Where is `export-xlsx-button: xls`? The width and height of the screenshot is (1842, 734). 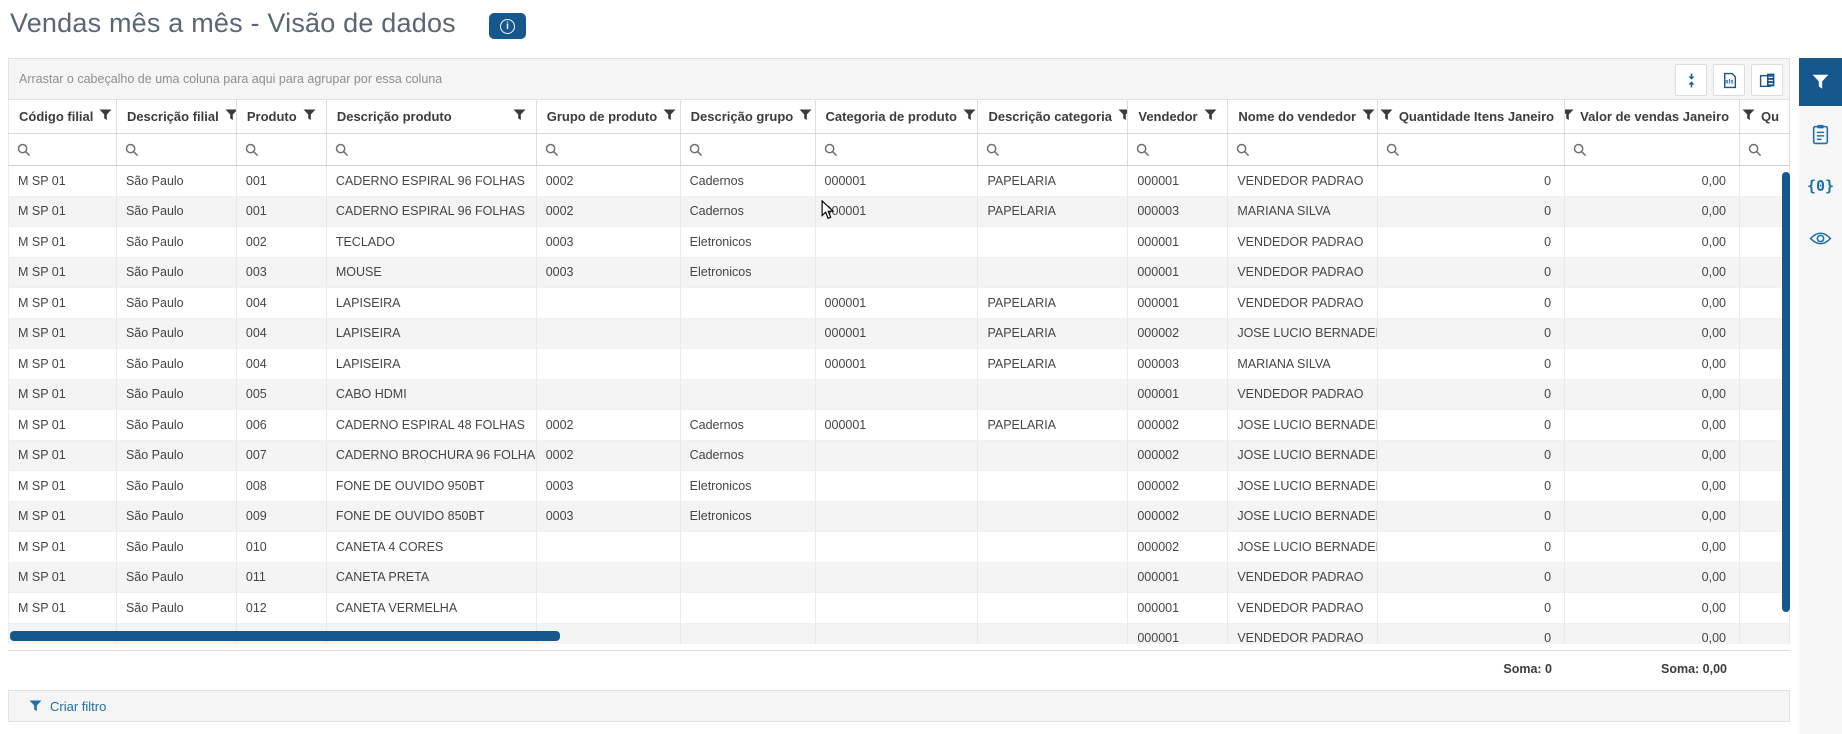
export-xlsx-button: xls is located at coordinates (1729, 80).